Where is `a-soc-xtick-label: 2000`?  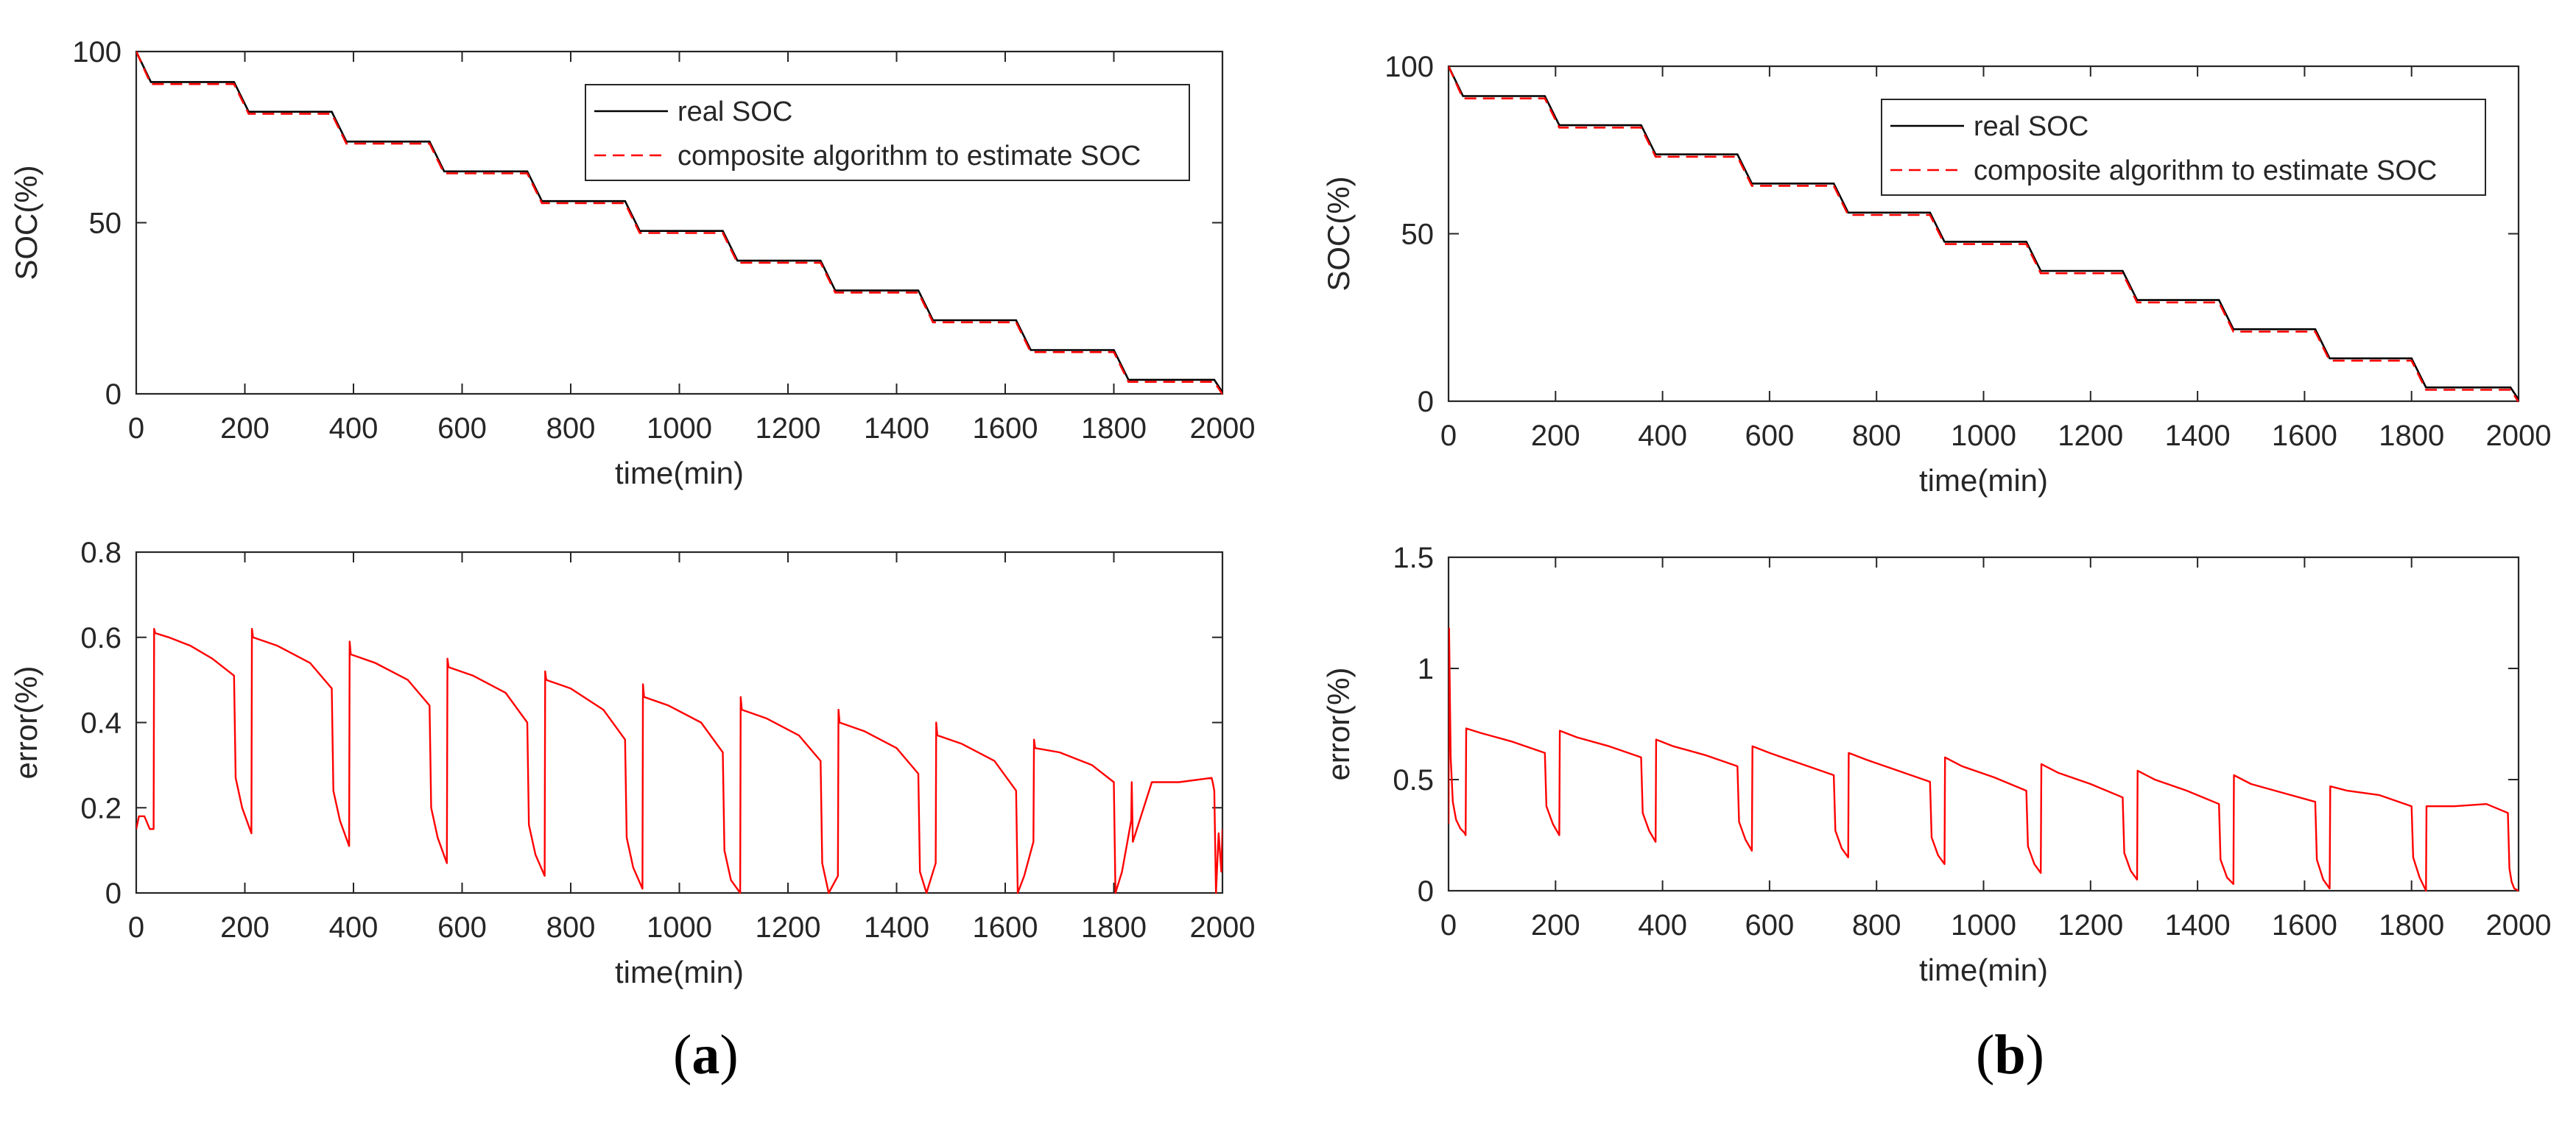
a-soc-xtick-label: 2000 is located at coordinates (1223, 428).